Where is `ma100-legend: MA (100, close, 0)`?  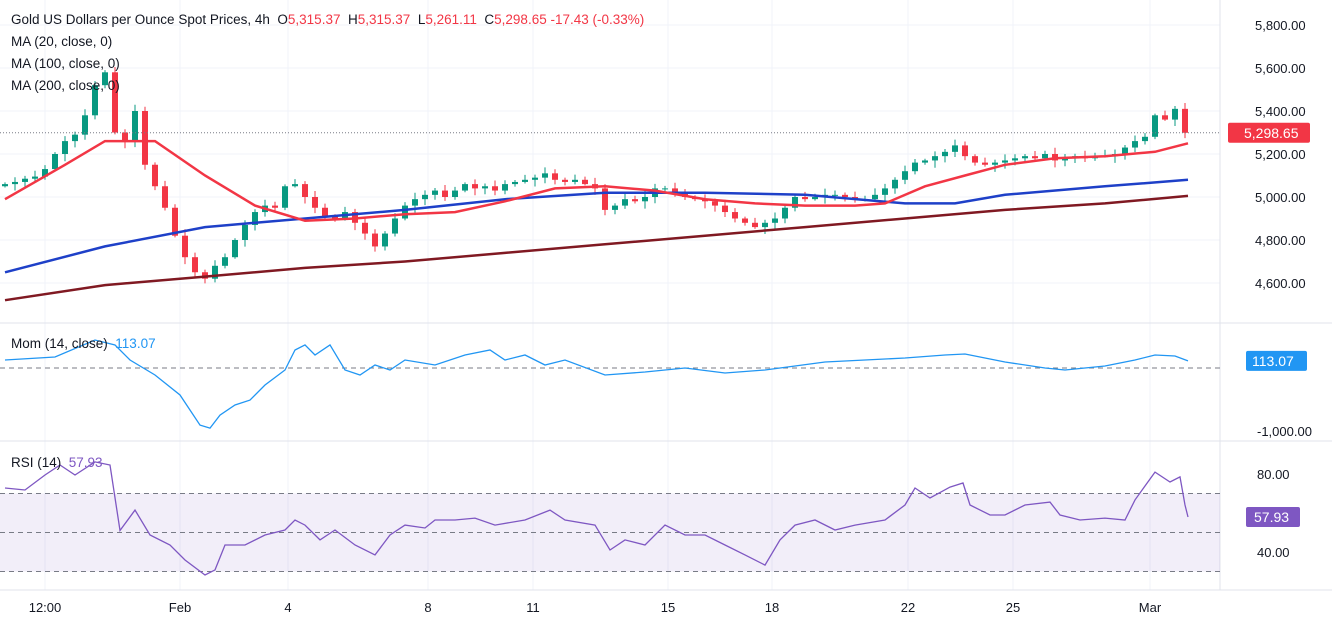 ma100-legend: MA (100, close, 0) is located at coordinates (65, 63).